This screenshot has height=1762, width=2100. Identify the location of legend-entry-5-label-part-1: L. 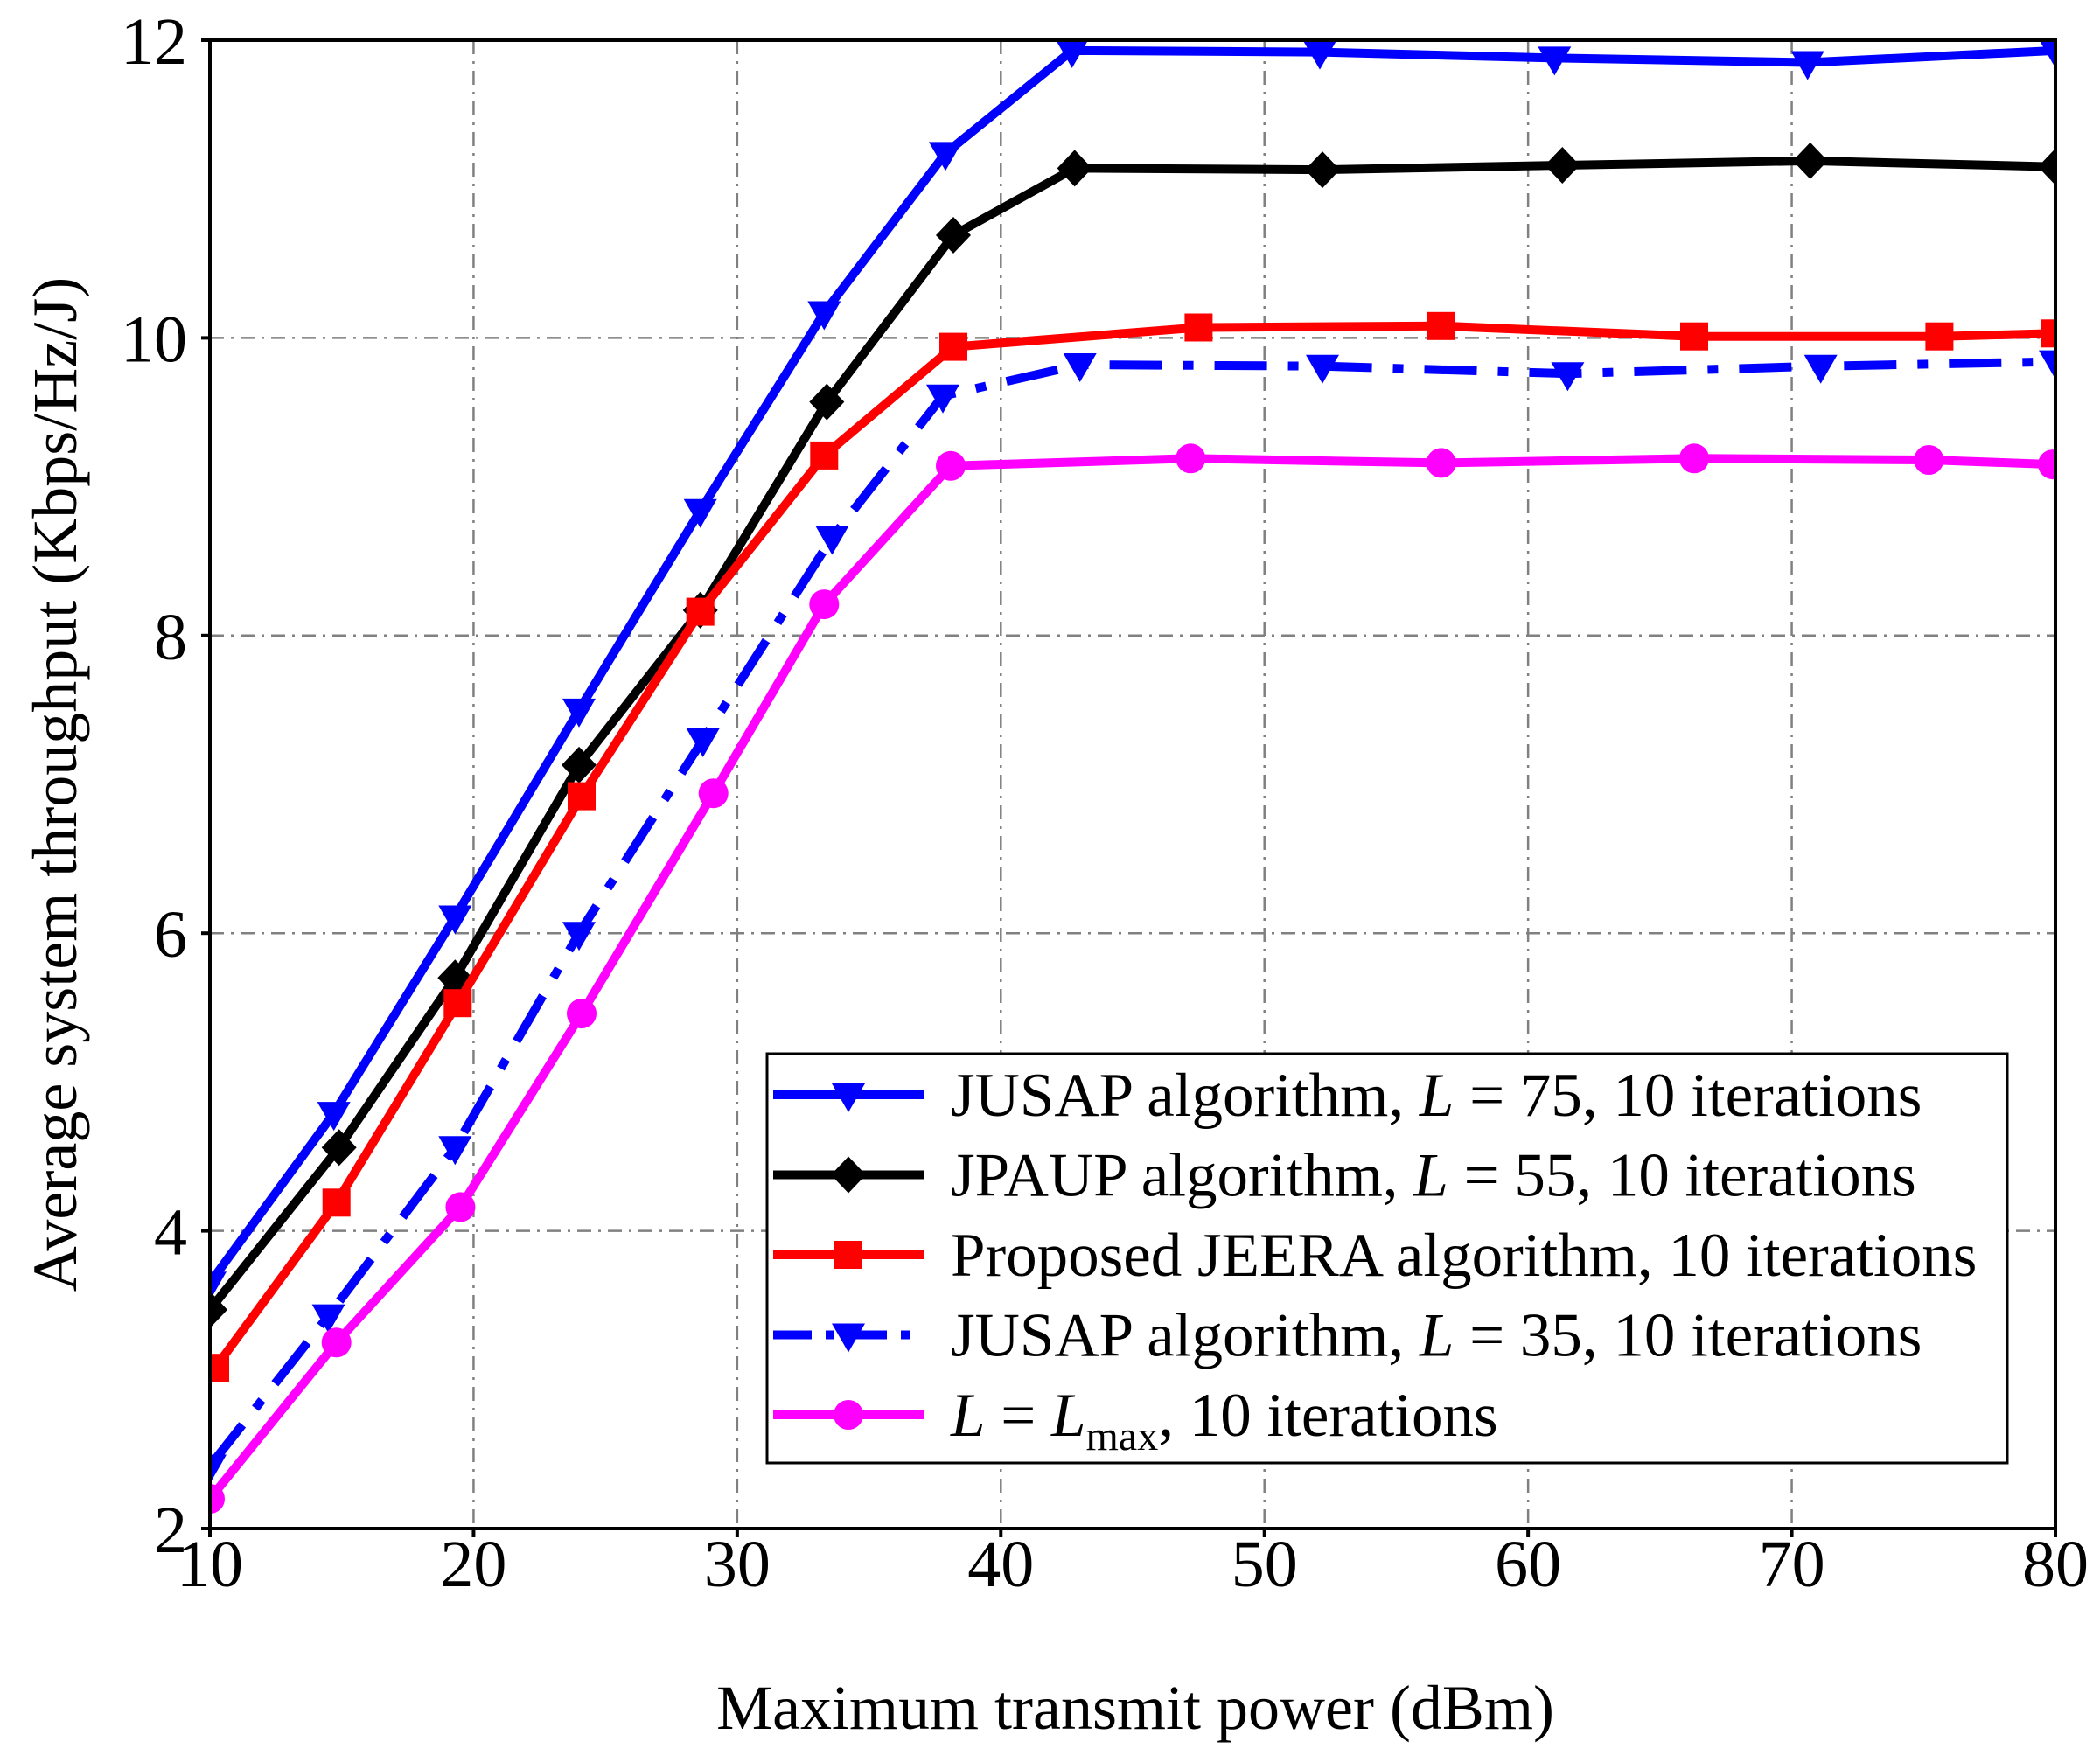
(968, 1416).